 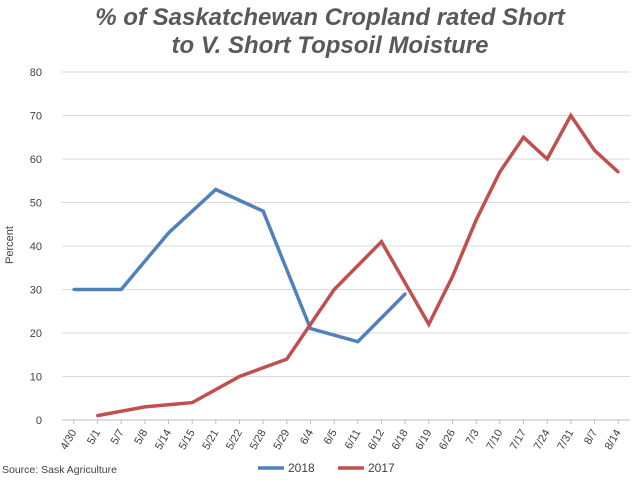 I want to click on x-tick-label: 5/29, so click(x=281, y=440).